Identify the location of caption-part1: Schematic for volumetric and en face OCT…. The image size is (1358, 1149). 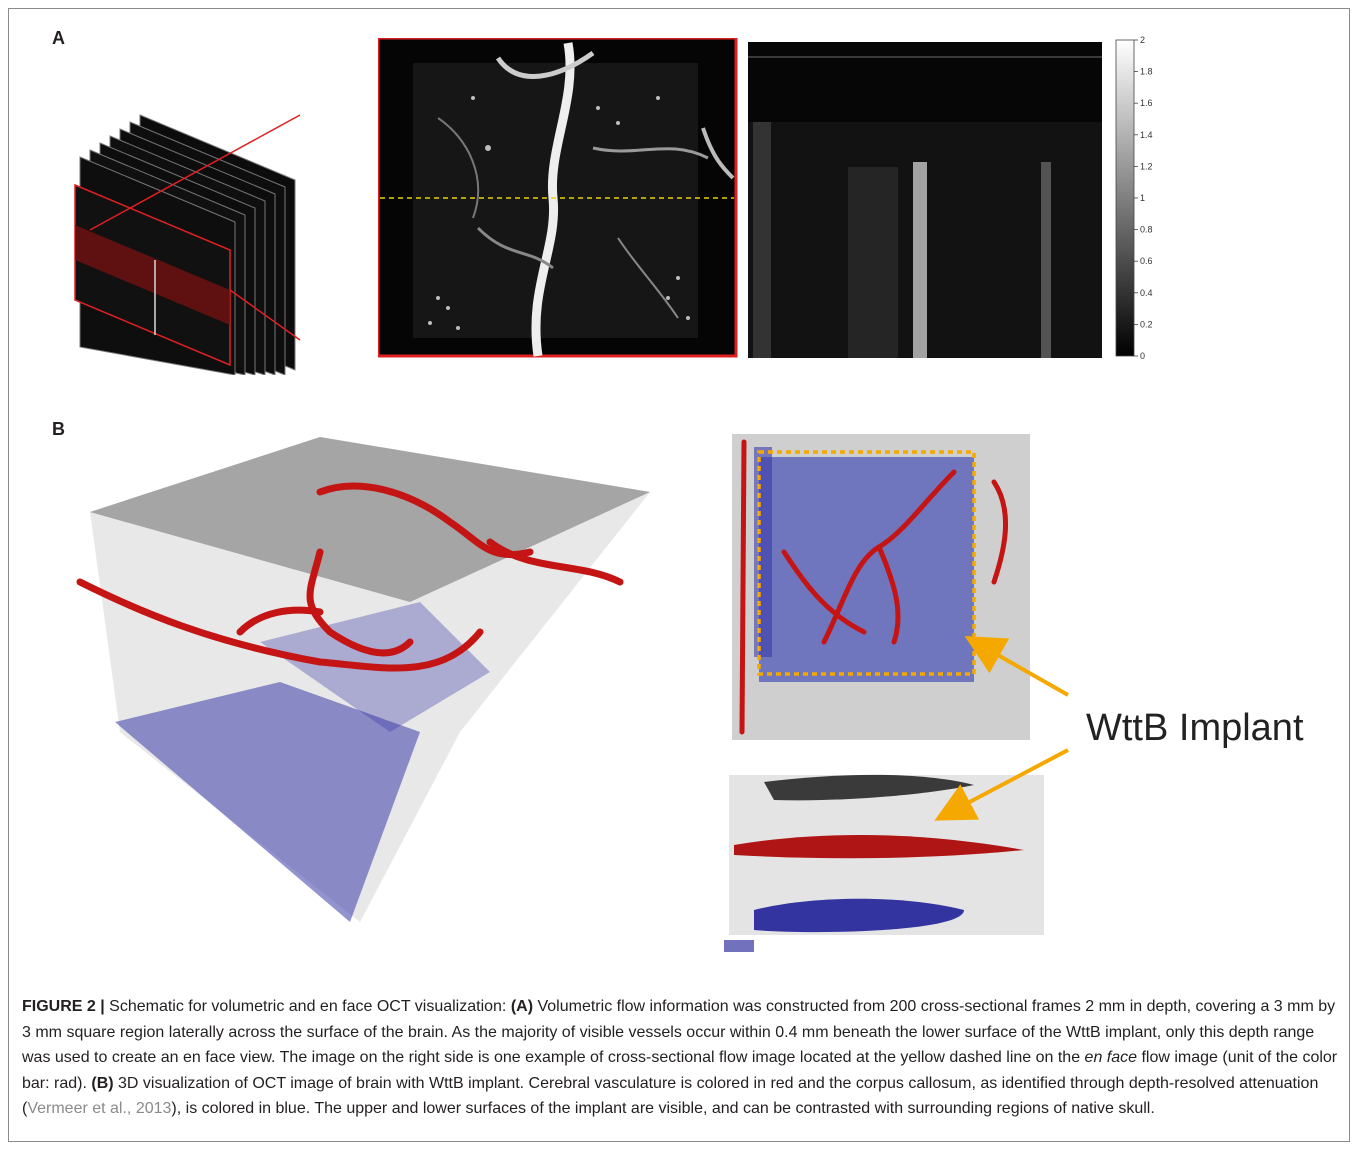
(307, 1006).